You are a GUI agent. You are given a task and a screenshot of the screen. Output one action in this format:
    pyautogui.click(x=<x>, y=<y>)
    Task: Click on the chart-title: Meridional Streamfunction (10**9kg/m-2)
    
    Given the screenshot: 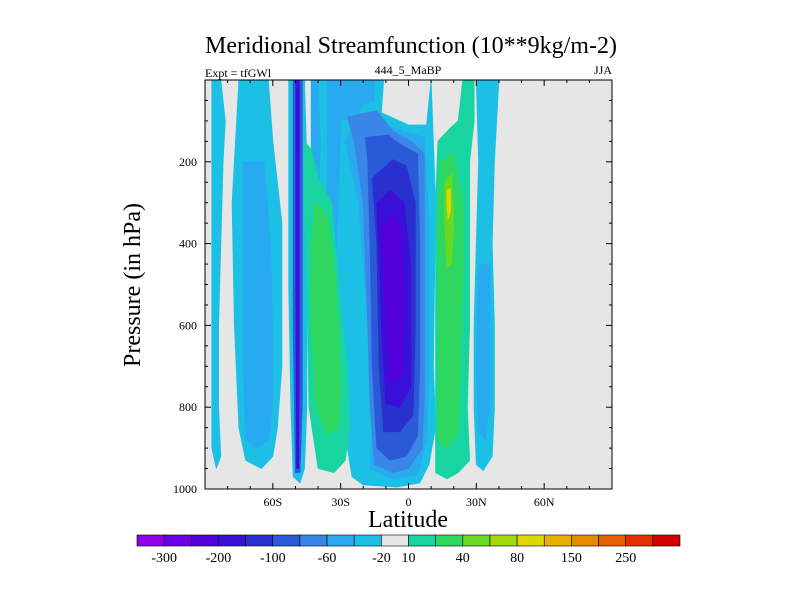 What is the action you would take?
    pyautogui.click(x=411, y=46)
    